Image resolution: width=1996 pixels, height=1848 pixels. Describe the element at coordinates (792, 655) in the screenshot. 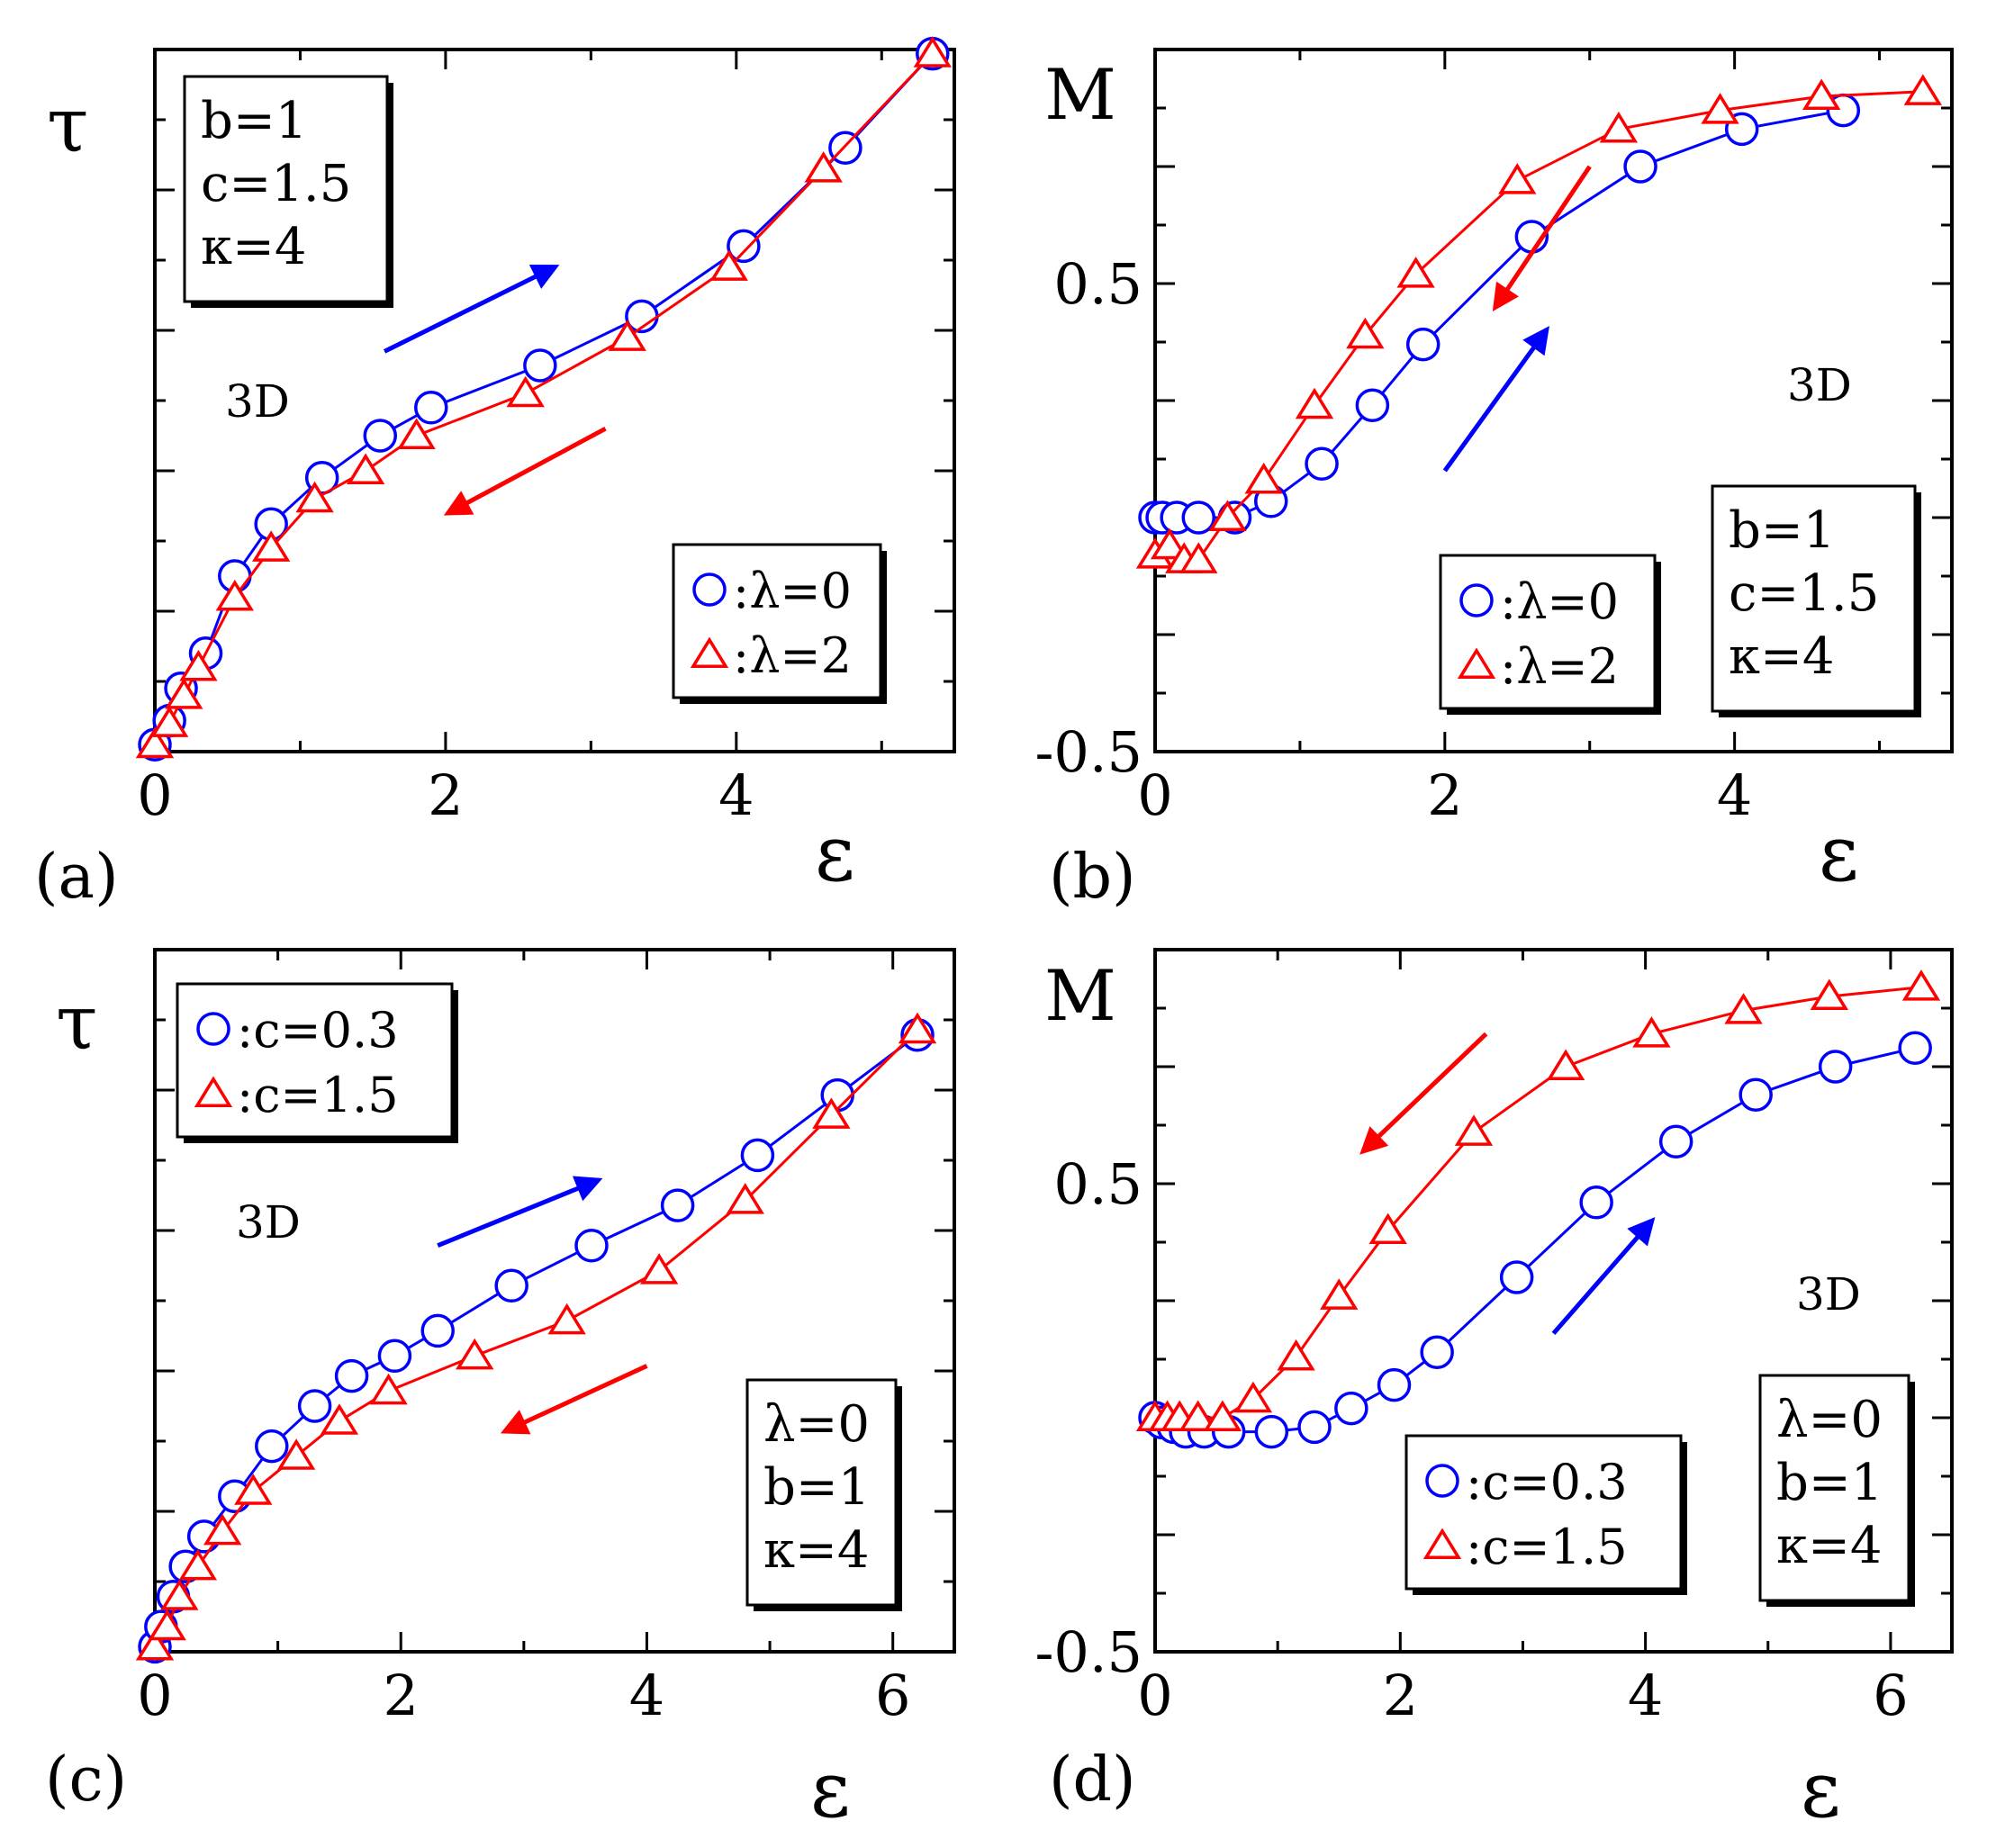

I see `panel-a-legend-label: :λ=2` at that location.